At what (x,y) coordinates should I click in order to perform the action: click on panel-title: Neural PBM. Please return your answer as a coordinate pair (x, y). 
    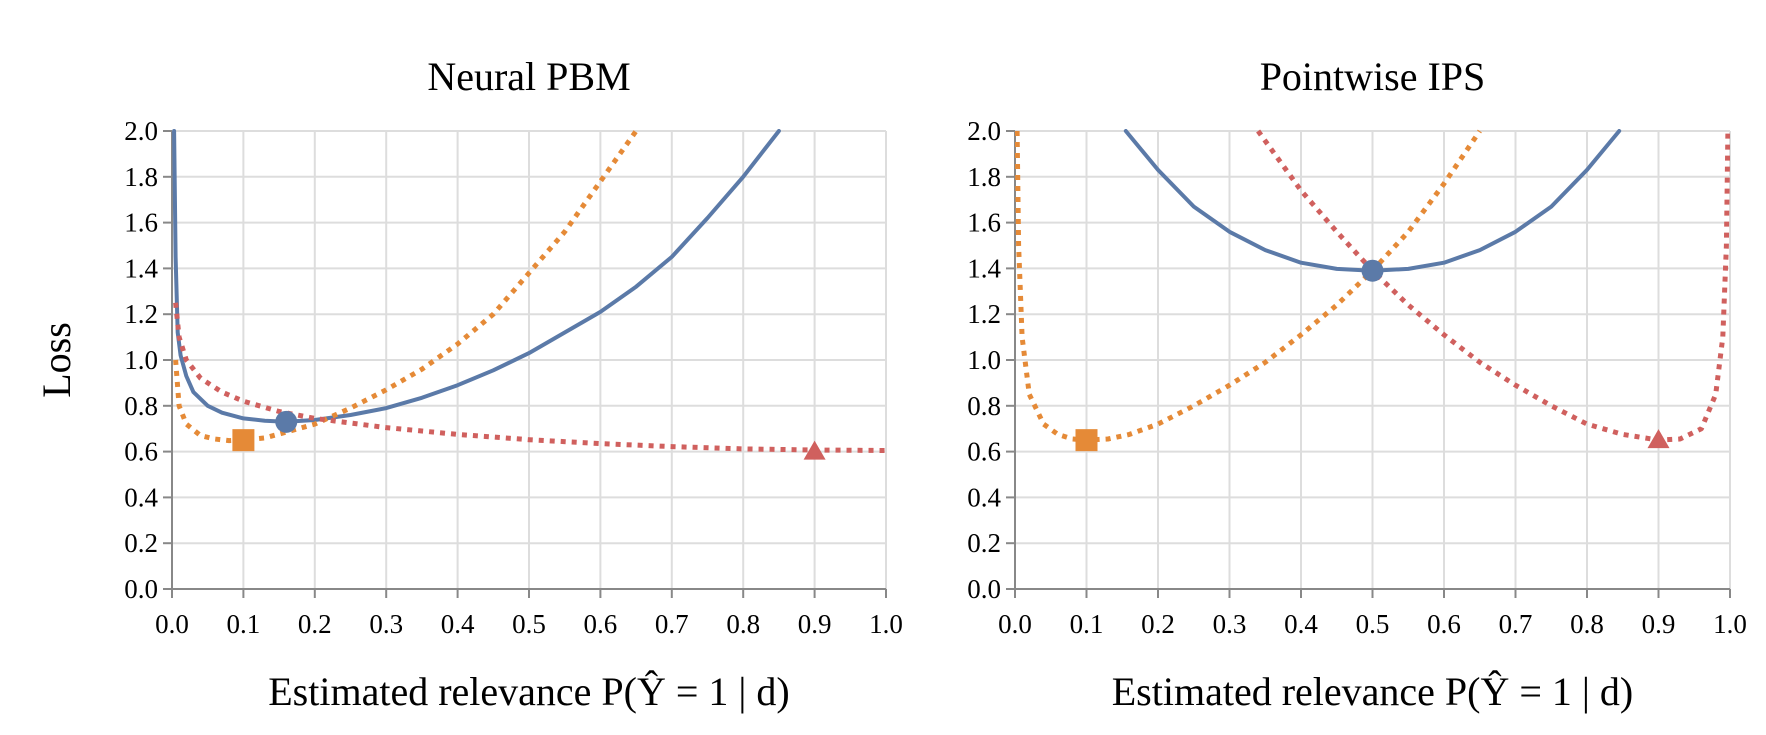
    Looking at the image, I should click on (528, 76).